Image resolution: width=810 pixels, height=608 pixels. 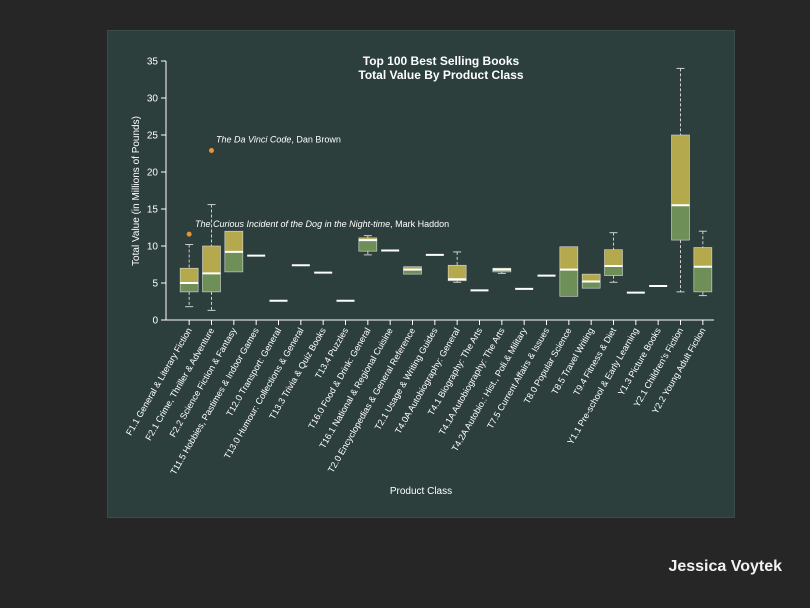 What do you see at coordinates (153, 173) in the screenshot?
I see `y-tick-label: 20` at bounding box center [153, 173].